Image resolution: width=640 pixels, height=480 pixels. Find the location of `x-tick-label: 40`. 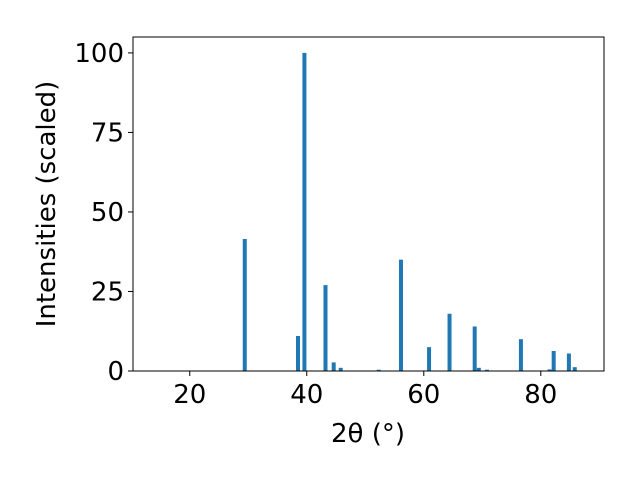

x-tick-label: 40 is located at coordinates (306, 395).